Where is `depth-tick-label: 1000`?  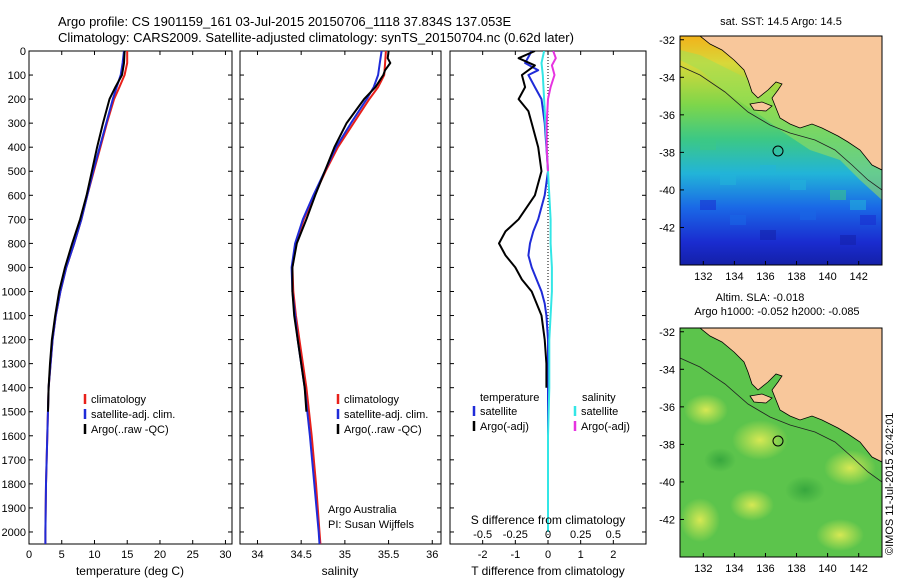 depth-tick-label: 1000 is located at coordinates (14, 292).